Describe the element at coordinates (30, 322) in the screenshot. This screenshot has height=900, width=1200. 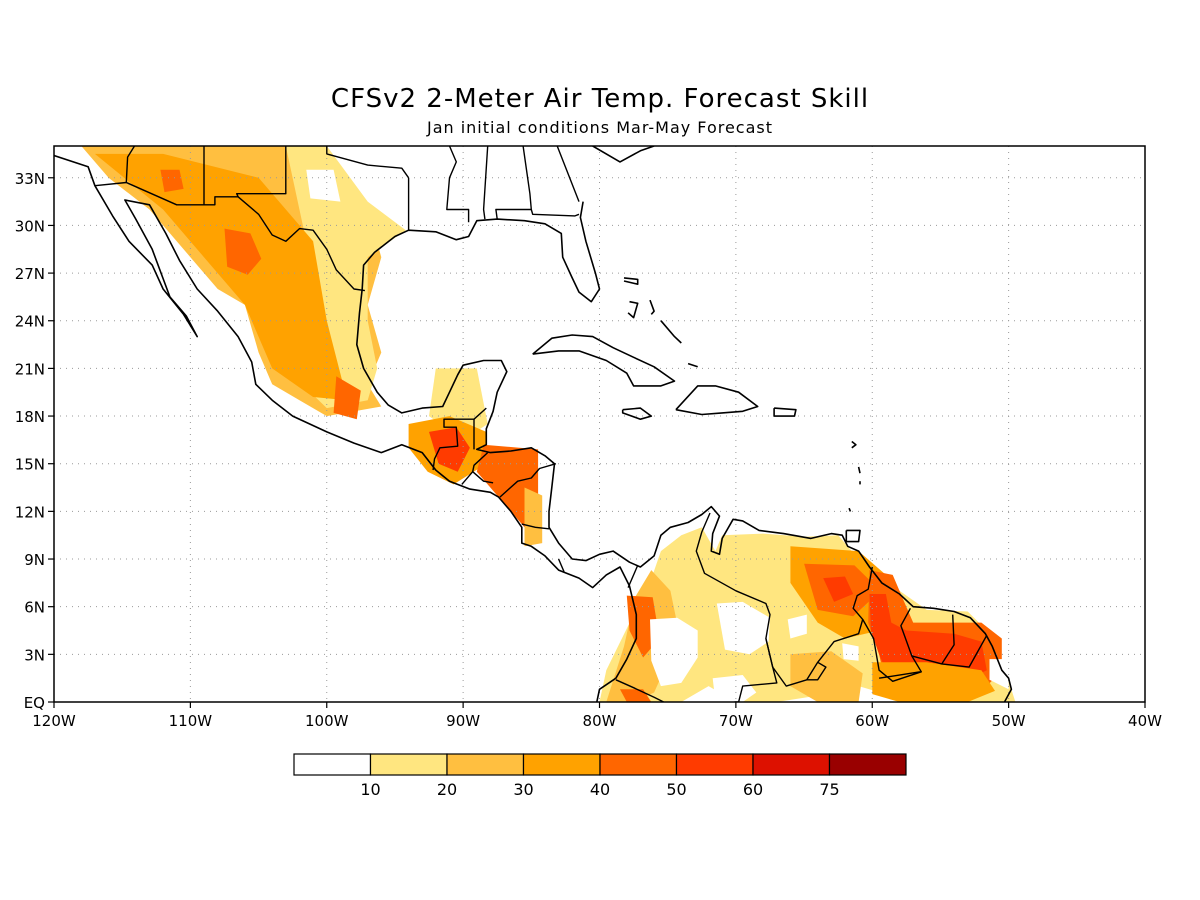
I see `lat-tick-label: 24N` at that location.